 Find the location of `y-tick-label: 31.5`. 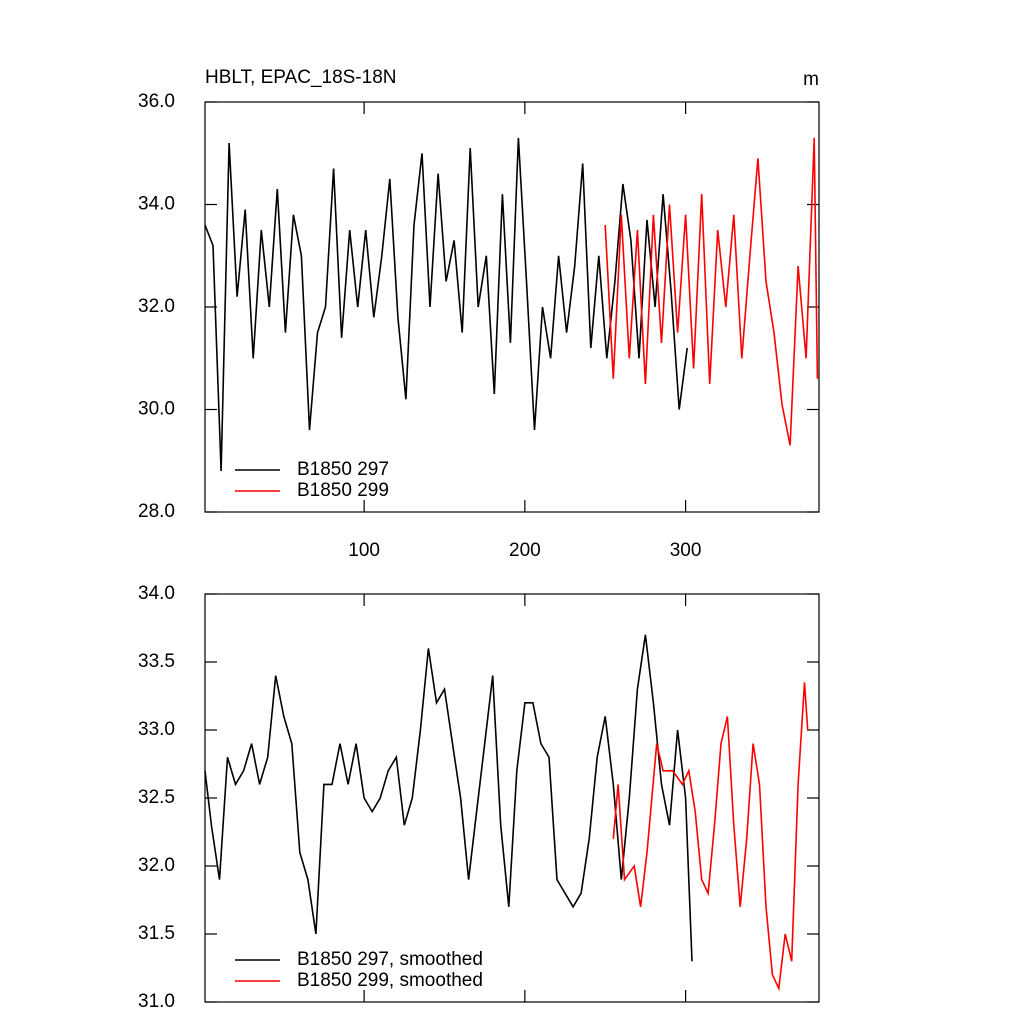

y-tick-label: 31.5 is located at coordinates (156, 933).